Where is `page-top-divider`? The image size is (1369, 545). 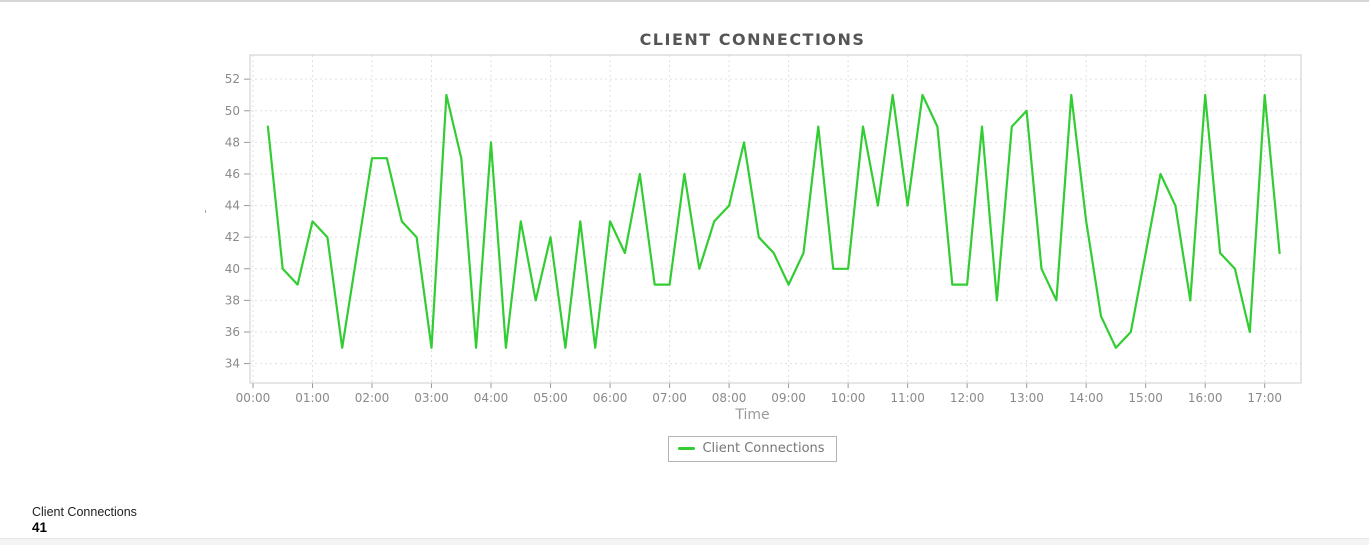 page-top-divider is located at coordinates (684, 1).